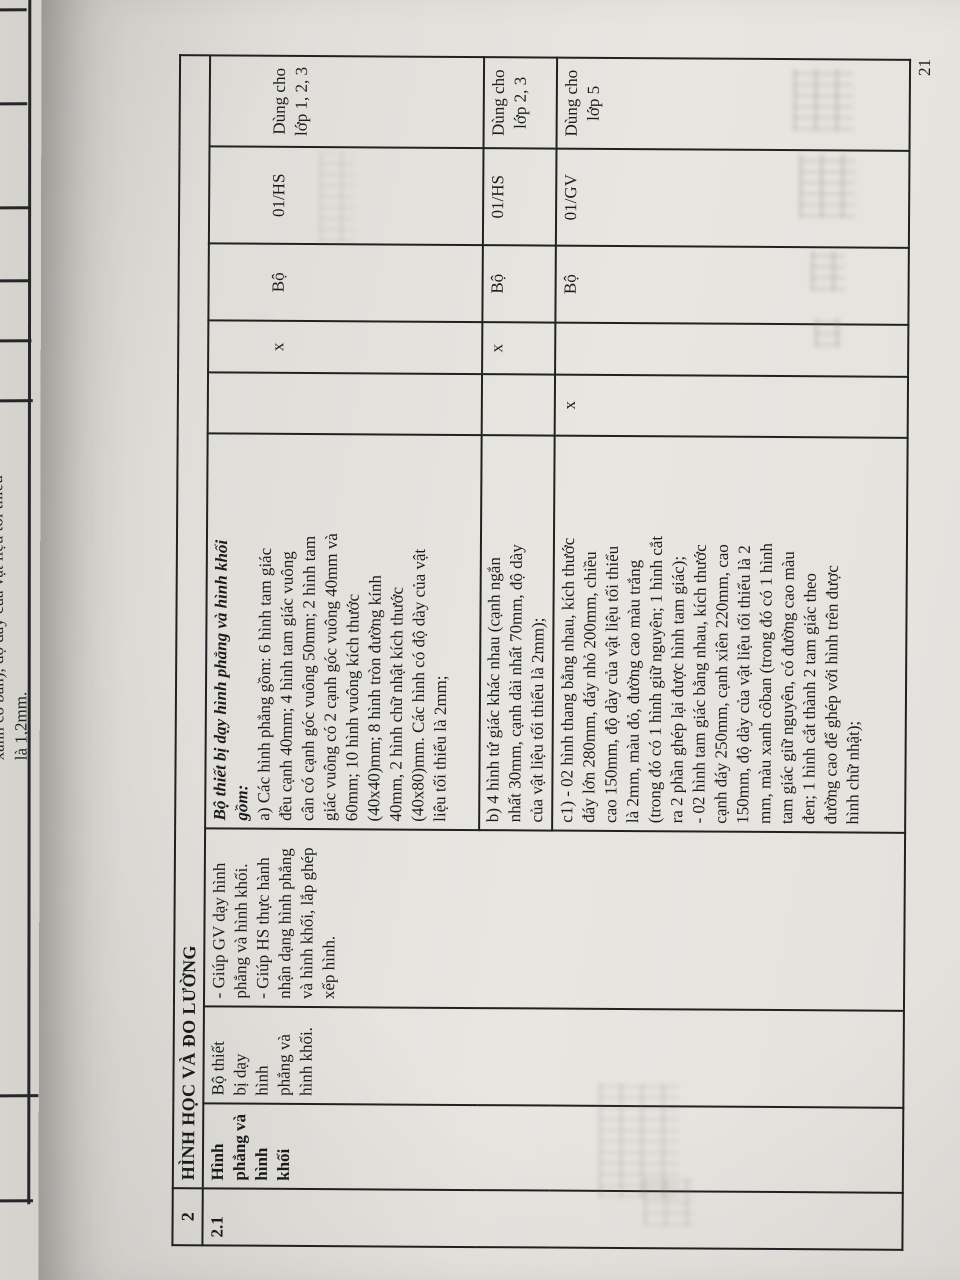 This screenshot has width=960, height=1280. Describe the element at coordinates (552, 1219) in the screenshot. I see `item-number-cell: 2.1` at that location.